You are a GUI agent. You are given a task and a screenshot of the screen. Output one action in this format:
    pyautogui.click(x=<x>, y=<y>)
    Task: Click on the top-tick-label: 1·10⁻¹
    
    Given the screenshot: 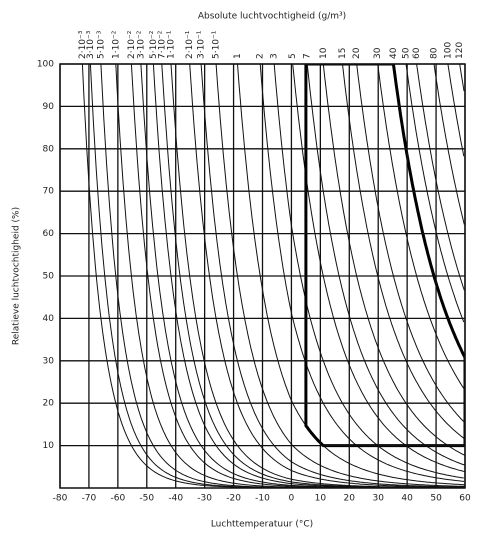 What is the action you would take?
    pyautogui.click(x=172, y=44)
    